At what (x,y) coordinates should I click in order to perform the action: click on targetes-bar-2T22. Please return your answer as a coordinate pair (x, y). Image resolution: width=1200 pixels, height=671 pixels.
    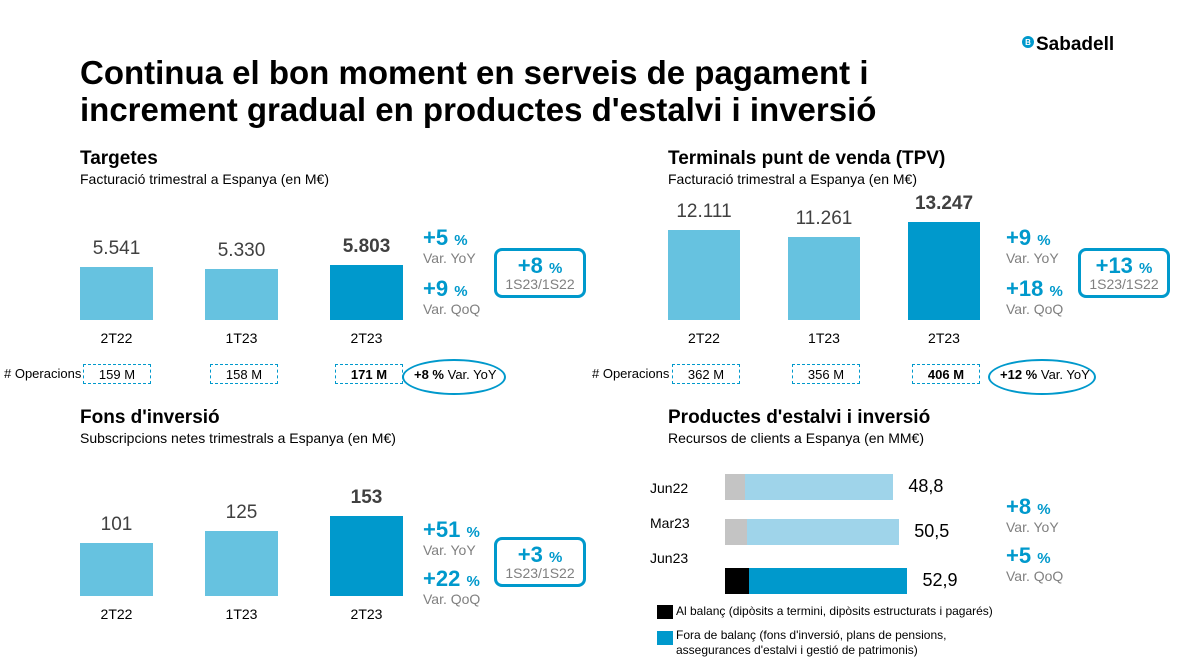
    Looking at the image, I should click on (116, 293).